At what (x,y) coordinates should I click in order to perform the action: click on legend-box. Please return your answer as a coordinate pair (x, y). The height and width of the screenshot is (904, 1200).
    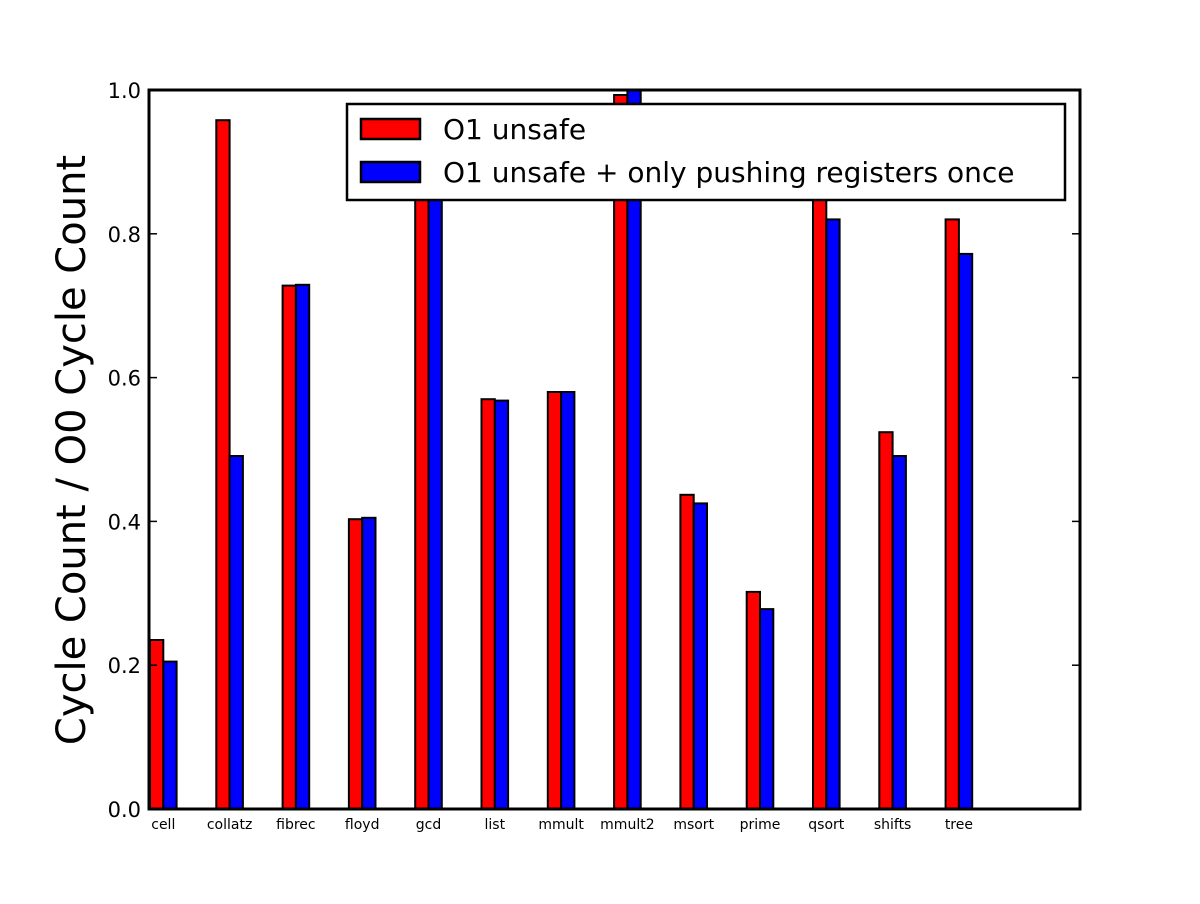
    Looking at the image, I should click on (706, 152).